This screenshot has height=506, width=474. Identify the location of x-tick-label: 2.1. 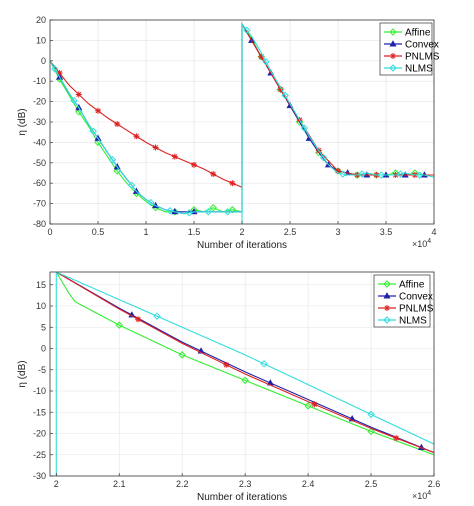
(119, 484).